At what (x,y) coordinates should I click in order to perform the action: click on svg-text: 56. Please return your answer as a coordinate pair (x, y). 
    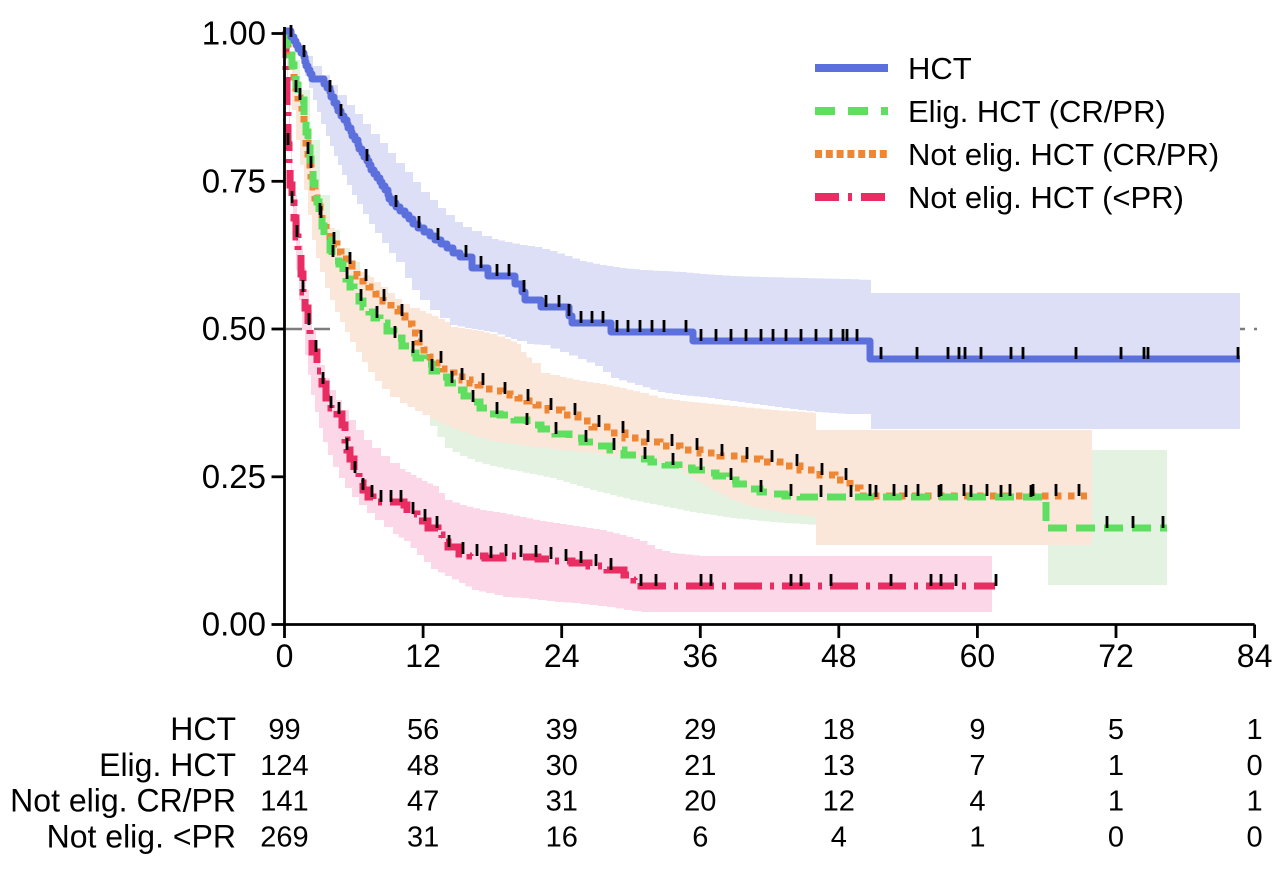
    Looking at the image, I should click on (423, 730).